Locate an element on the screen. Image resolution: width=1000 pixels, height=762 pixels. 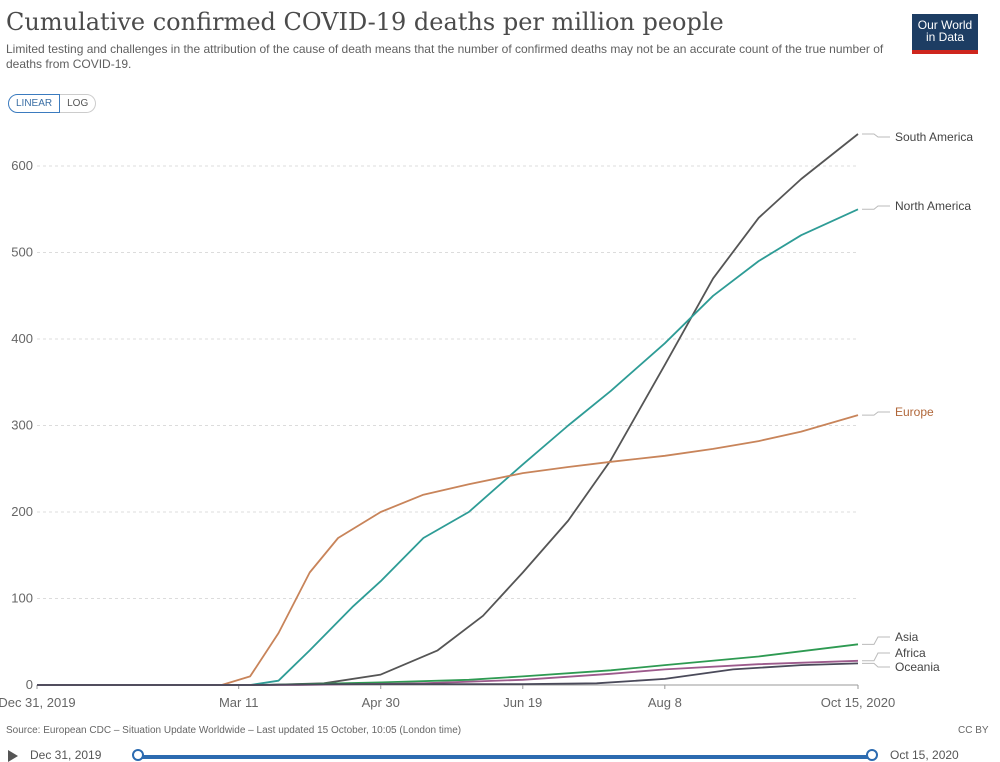
x-tick-label: Apr 30 is located at coordinates (381, 702).